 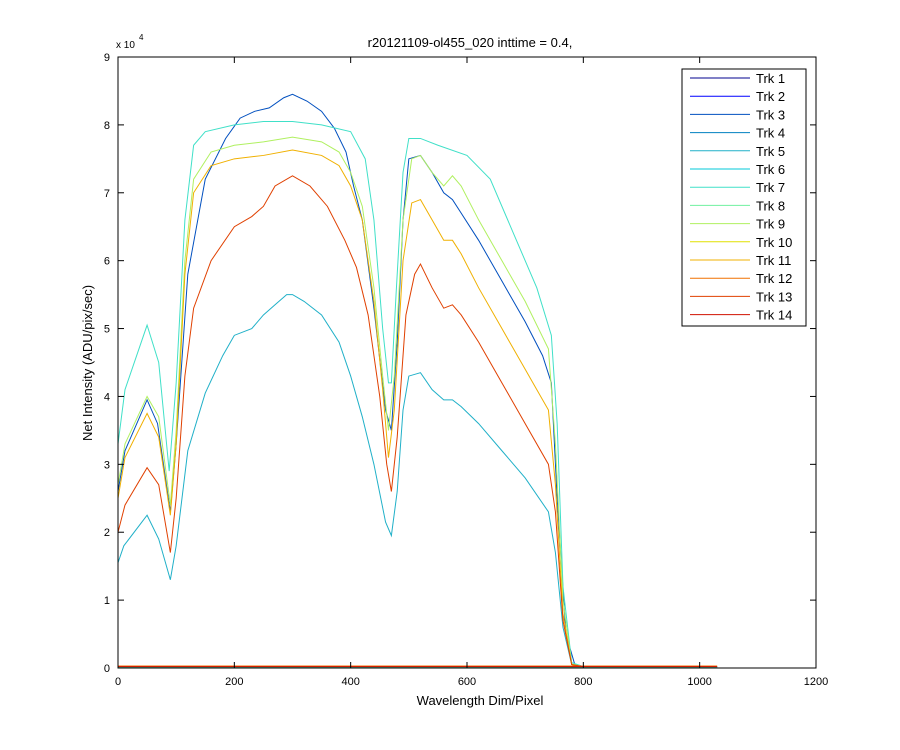 What do you see at coordinates (480, 700) in the screenshot?
I see `x-axis-label: Wavelength Dim/Pixel` at bounding box center [480, 700].